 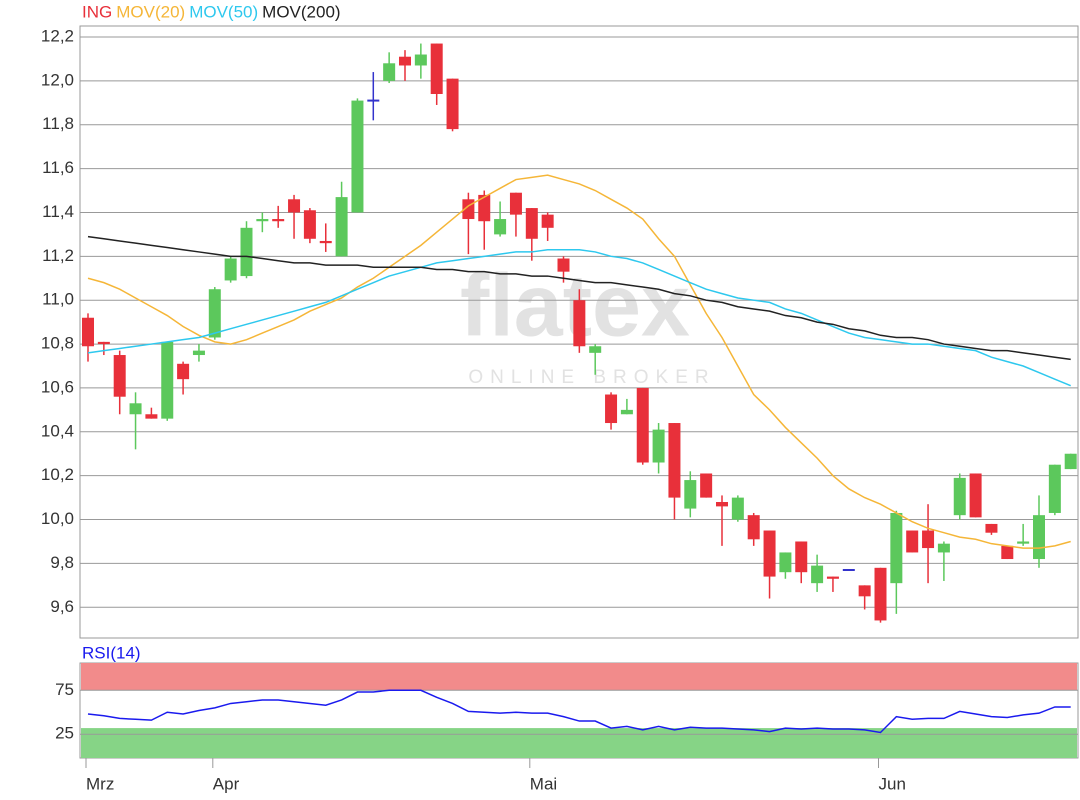 I want to click on y-tick-label: 11,0, so click(x=58, y=299).